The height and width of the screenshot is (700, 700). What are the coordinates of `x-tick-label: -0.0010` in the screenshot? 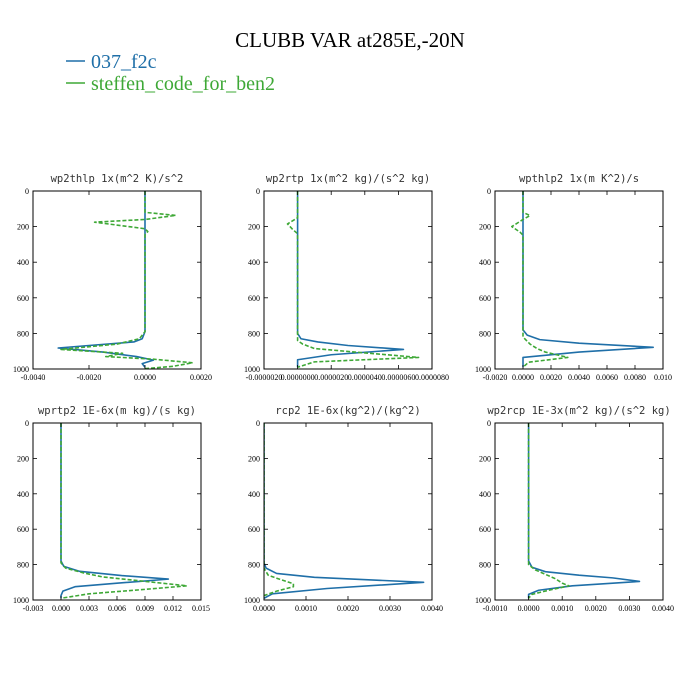 It's located at (495, 608).